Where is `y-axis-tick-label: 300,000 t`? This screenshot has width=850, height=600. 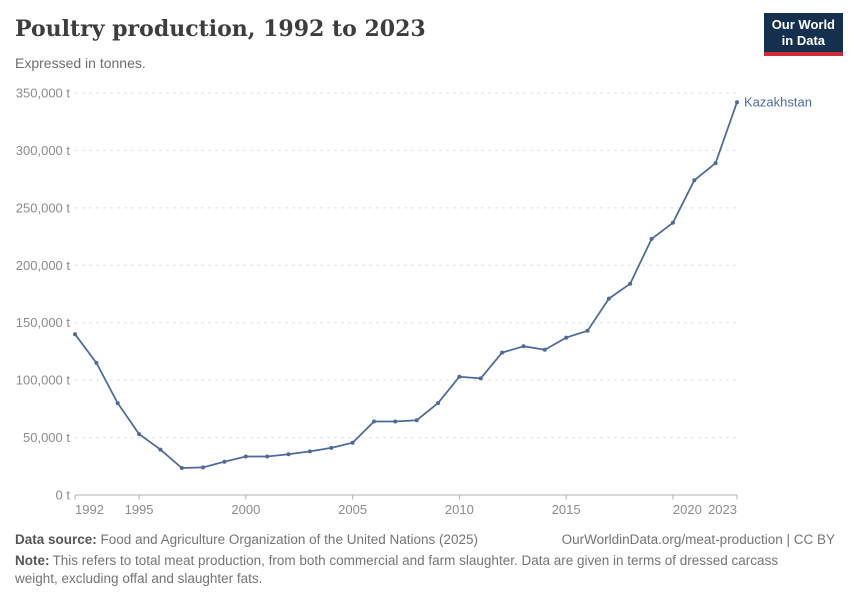 y-axis-tick-label: 300,000 t is located at coordinates (43, 150).